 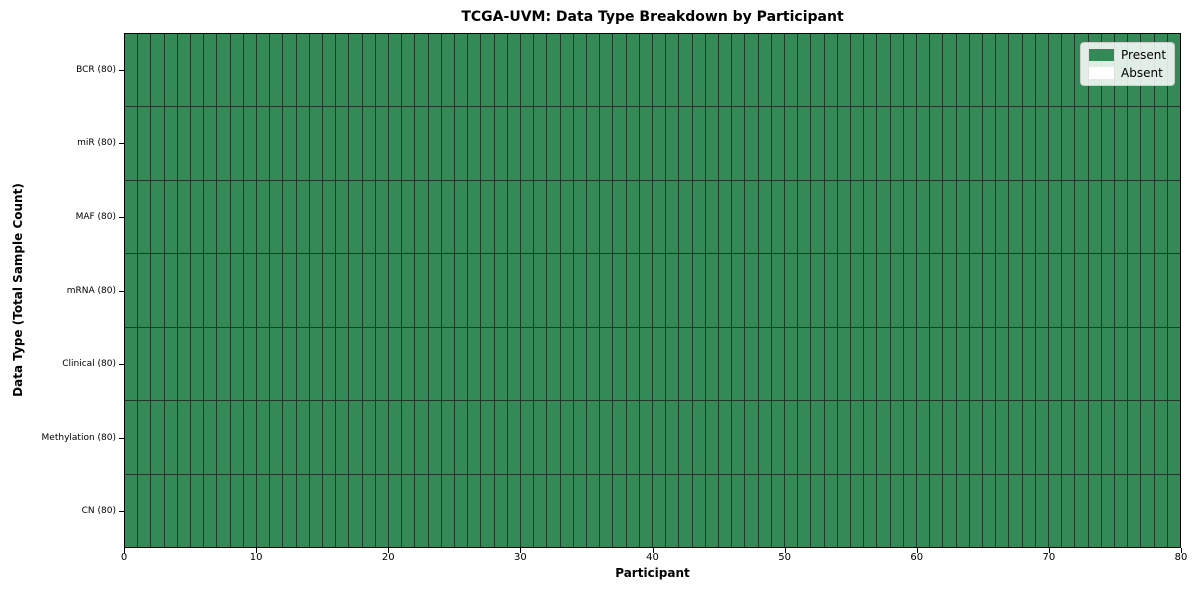 I want to click on y-tick-mark, so click(x=121, y=365).